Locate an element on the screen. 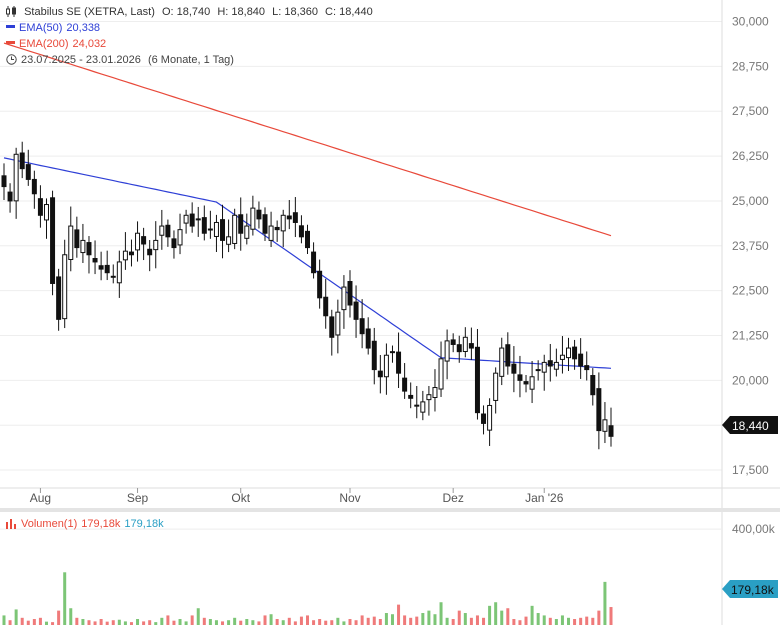 This screenshot has width=780, height=625. open-value: O: 18,740 is located at coordinates (186, 12).